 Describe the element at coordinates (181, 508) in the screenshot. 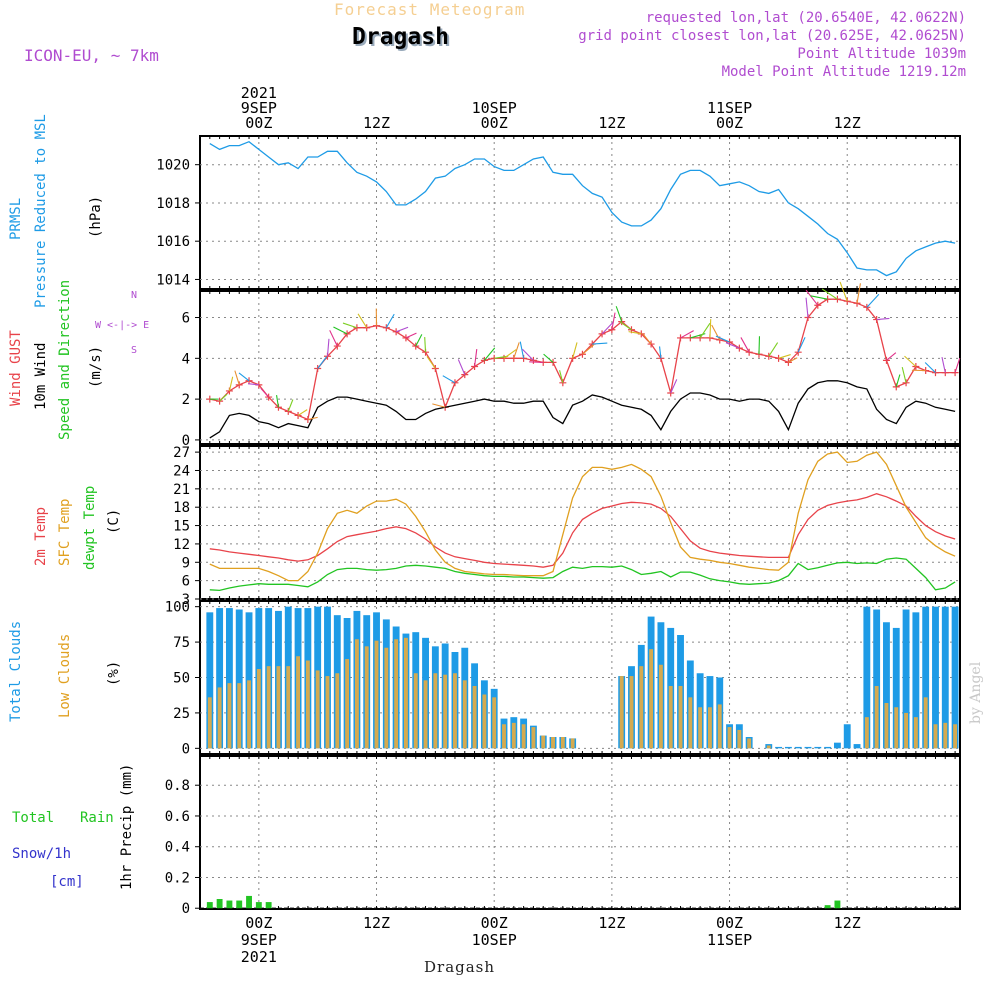

I see `y-tick-label: 18` at that location.